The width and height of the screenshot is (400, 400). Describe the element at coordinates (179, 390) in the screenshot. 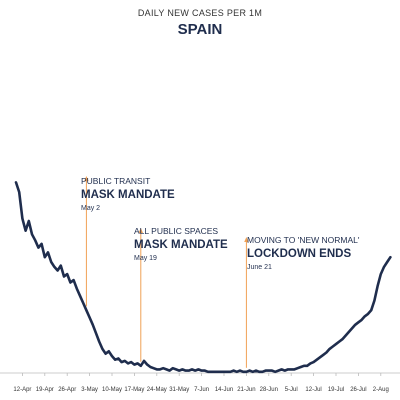

I see `x-tick-label: 31-May` at that location.